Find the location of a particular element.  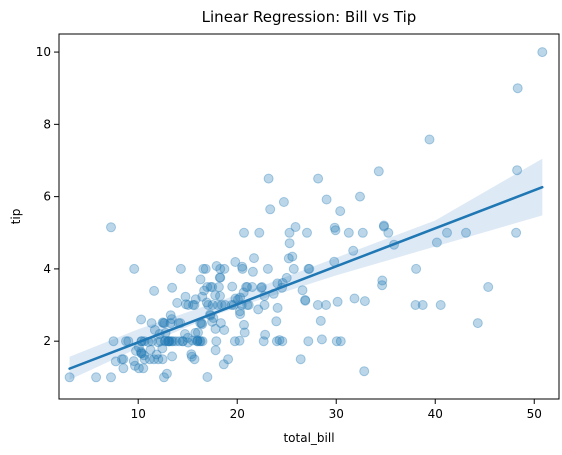

y-axis-ticks: 2 4 6 8 10 is located at coordinates (47, 196).